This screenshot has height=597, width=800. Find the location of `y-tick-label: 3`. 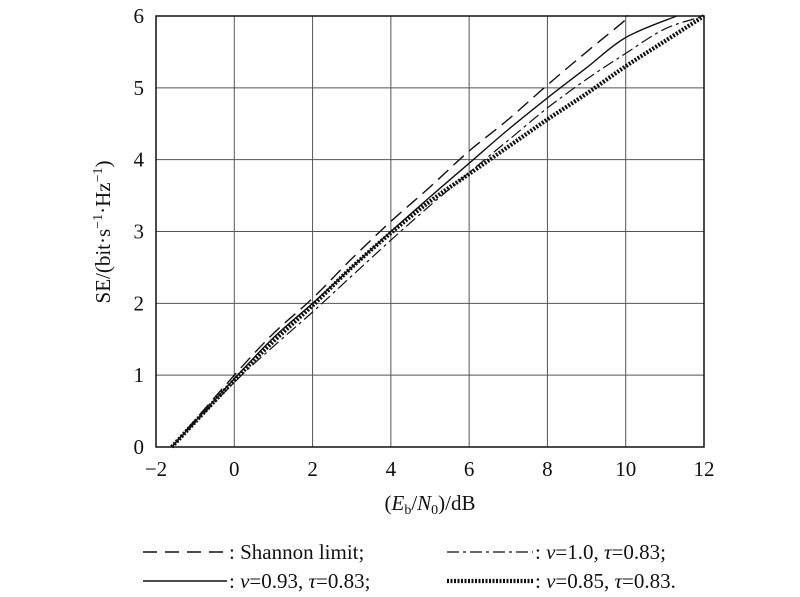

y-tick-label: 3 is located at coordinates (139, 232).